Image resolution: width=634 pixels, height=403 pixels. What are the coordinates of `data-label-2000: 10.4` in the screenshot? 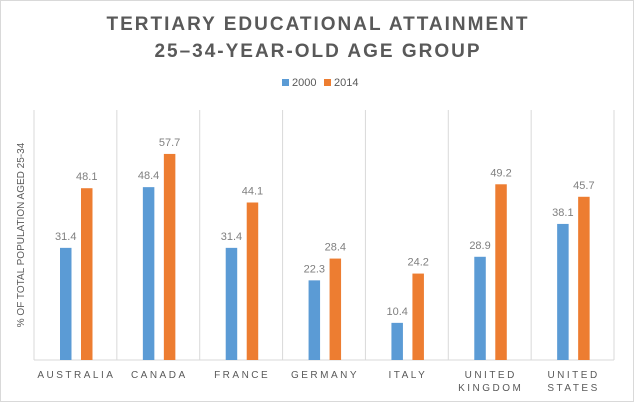 It's located at (396, 312).